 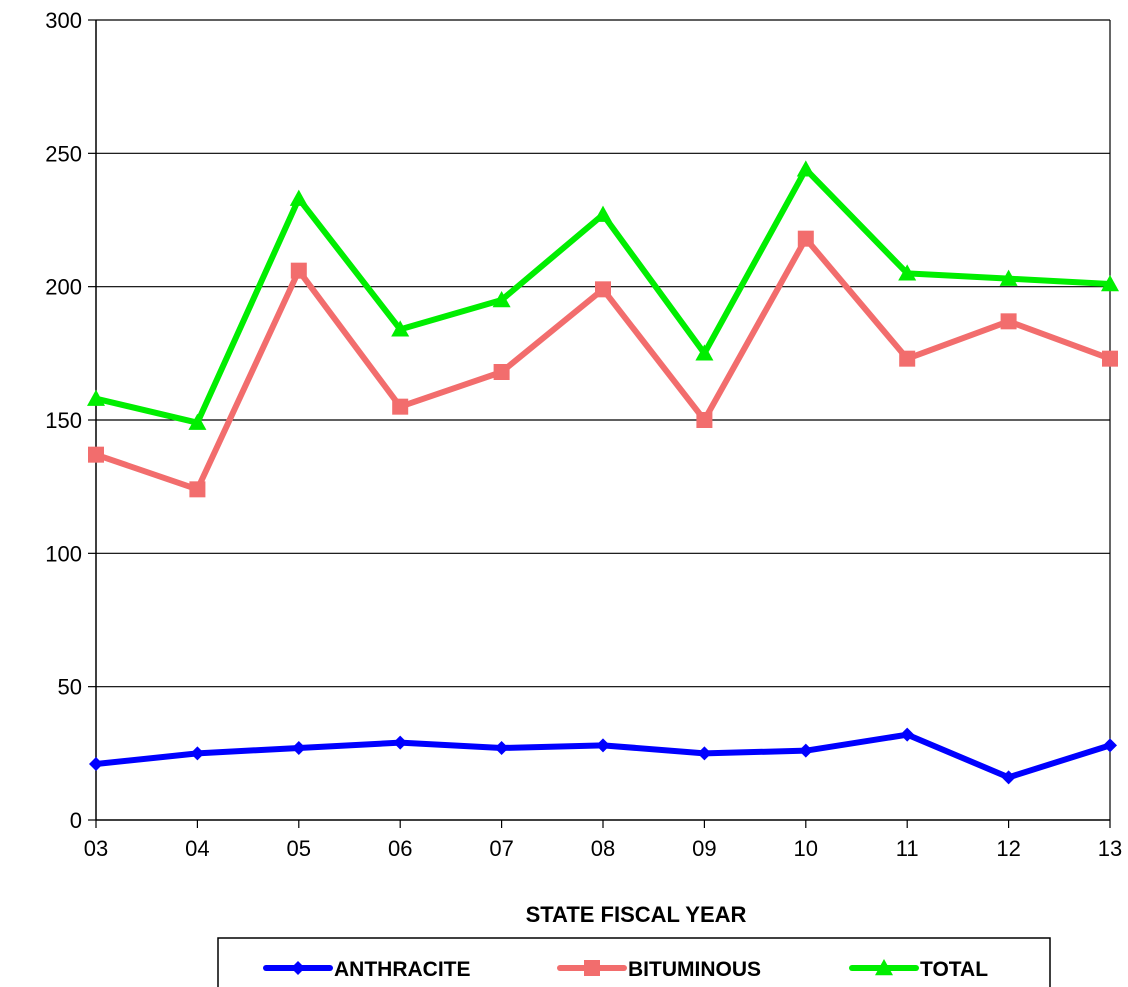 What do you see at coordinates (63, 153) in the screenshot?
I see `y-tick-label: 250` at bounding box center [63, 153].